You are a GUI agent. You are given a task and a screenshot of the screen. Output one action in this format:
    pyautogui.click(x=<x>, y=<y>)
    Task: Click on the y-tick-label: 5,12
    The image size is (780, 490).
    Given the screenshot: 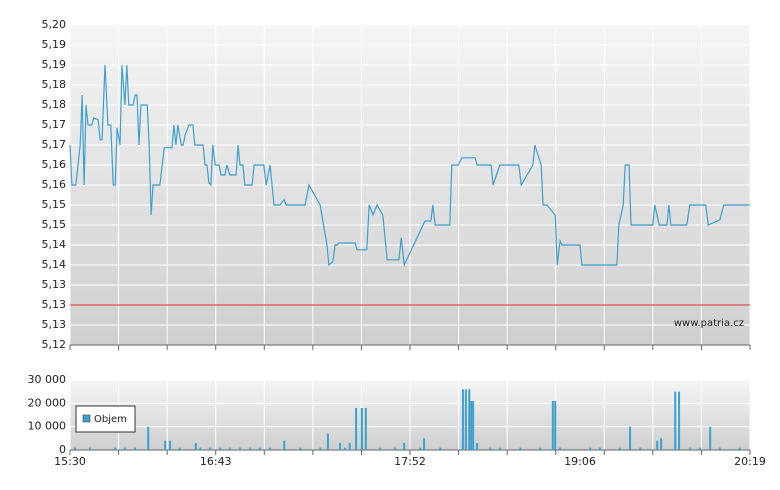 What is the action you would take?
    pyautogui.click(x=54, y=344)
    